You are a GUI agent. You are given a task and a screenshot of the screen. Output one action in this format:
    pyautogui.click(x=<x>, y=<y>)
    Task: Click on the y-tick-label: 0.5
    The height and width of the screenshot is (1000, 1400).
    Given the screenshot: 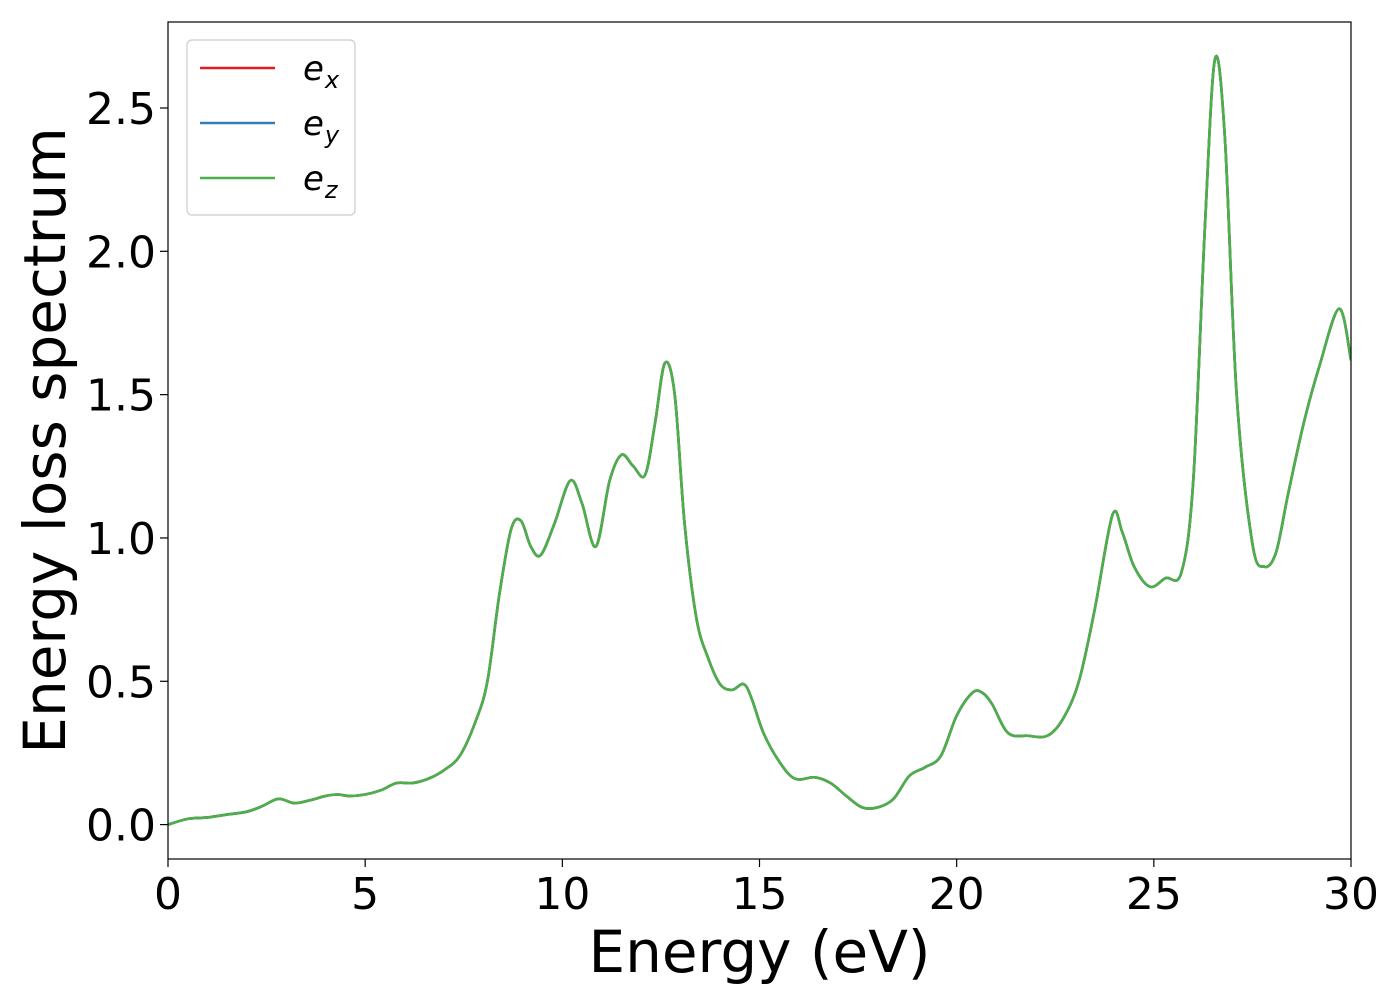 What is the action you would take?
    pyautogui.click(x=121, y=682)
    